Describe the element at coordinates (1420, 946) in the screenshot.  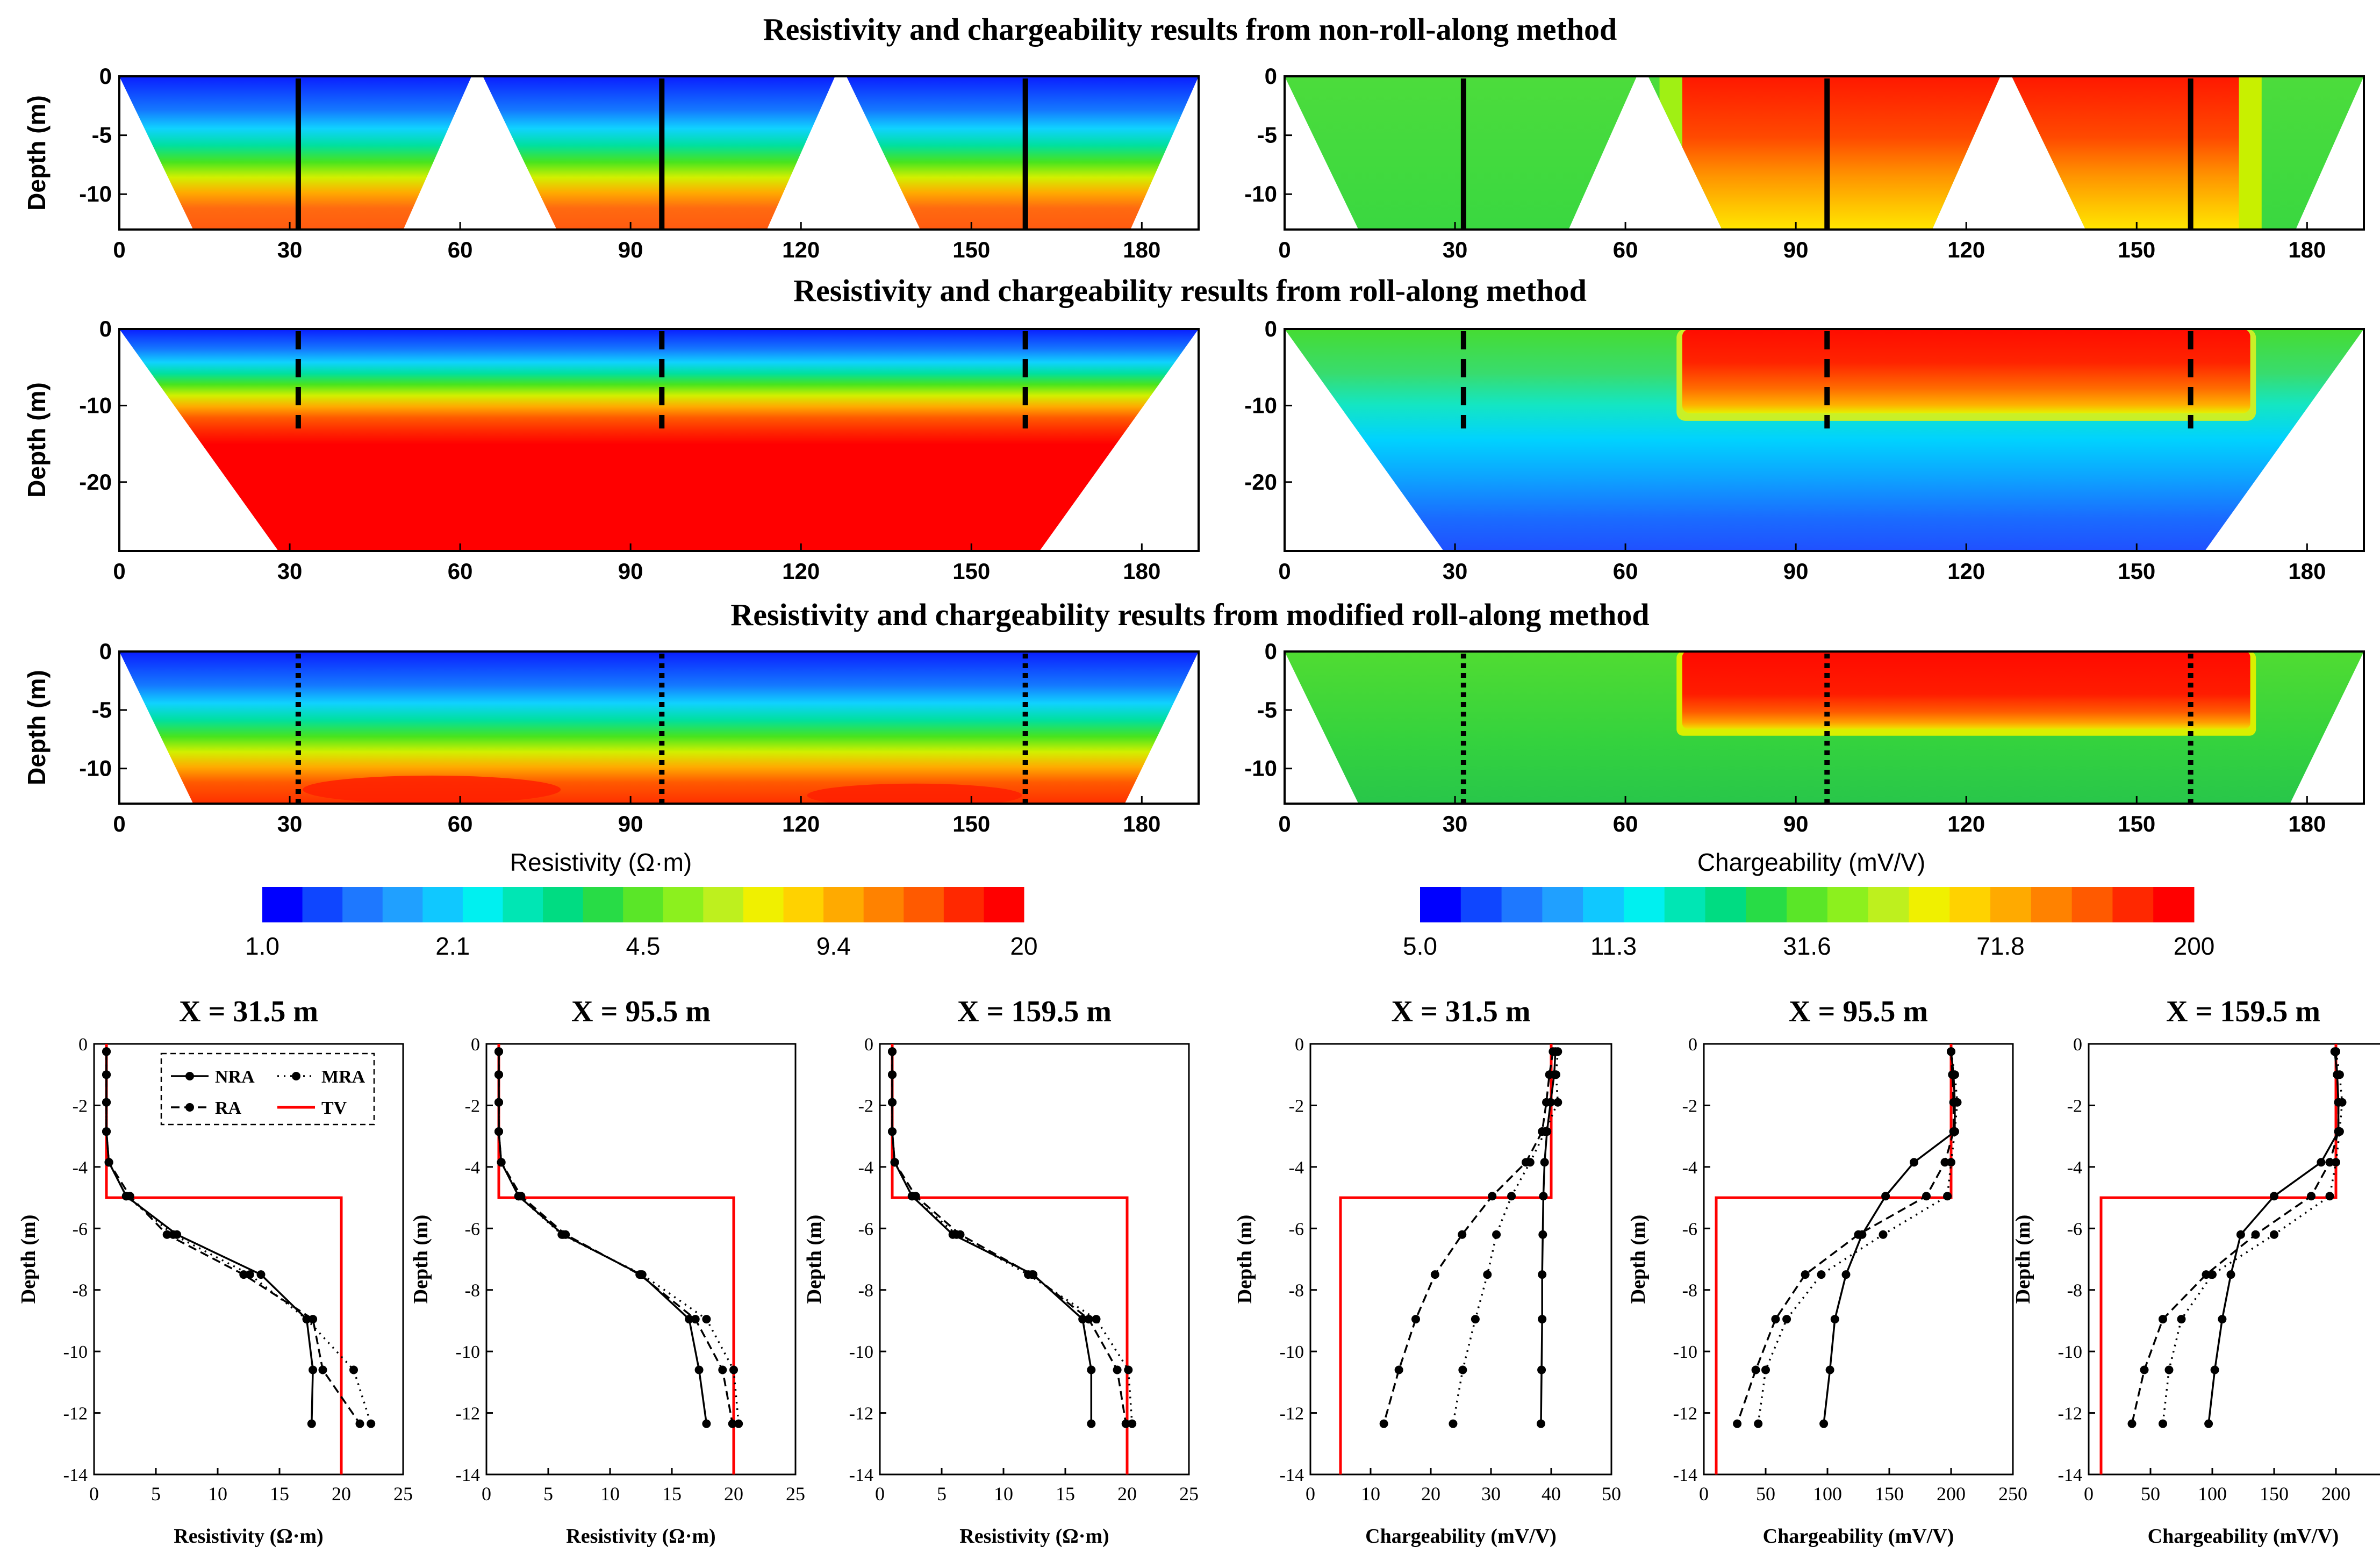
I see `colorbar-tick-label: 5.0` at that location.